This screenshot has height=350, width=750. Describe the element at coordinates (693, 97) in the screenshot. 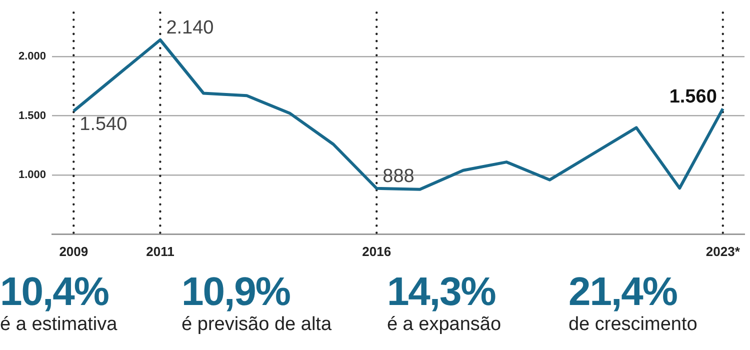

I see `data-label: 1.560` at that location.